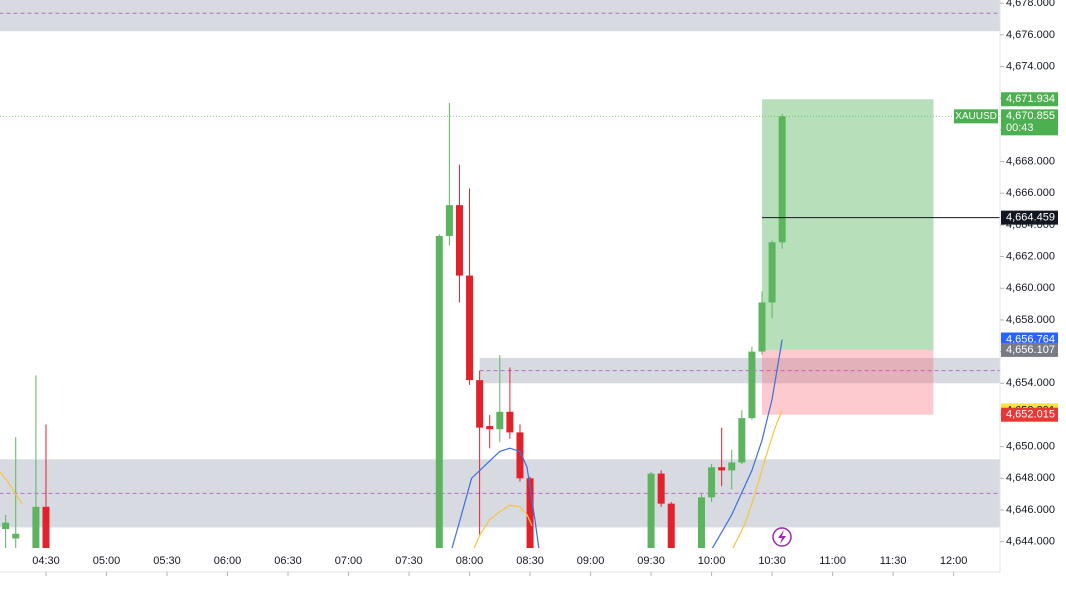  I want to click on x-tick-label: 11:30, so click(893, 561).